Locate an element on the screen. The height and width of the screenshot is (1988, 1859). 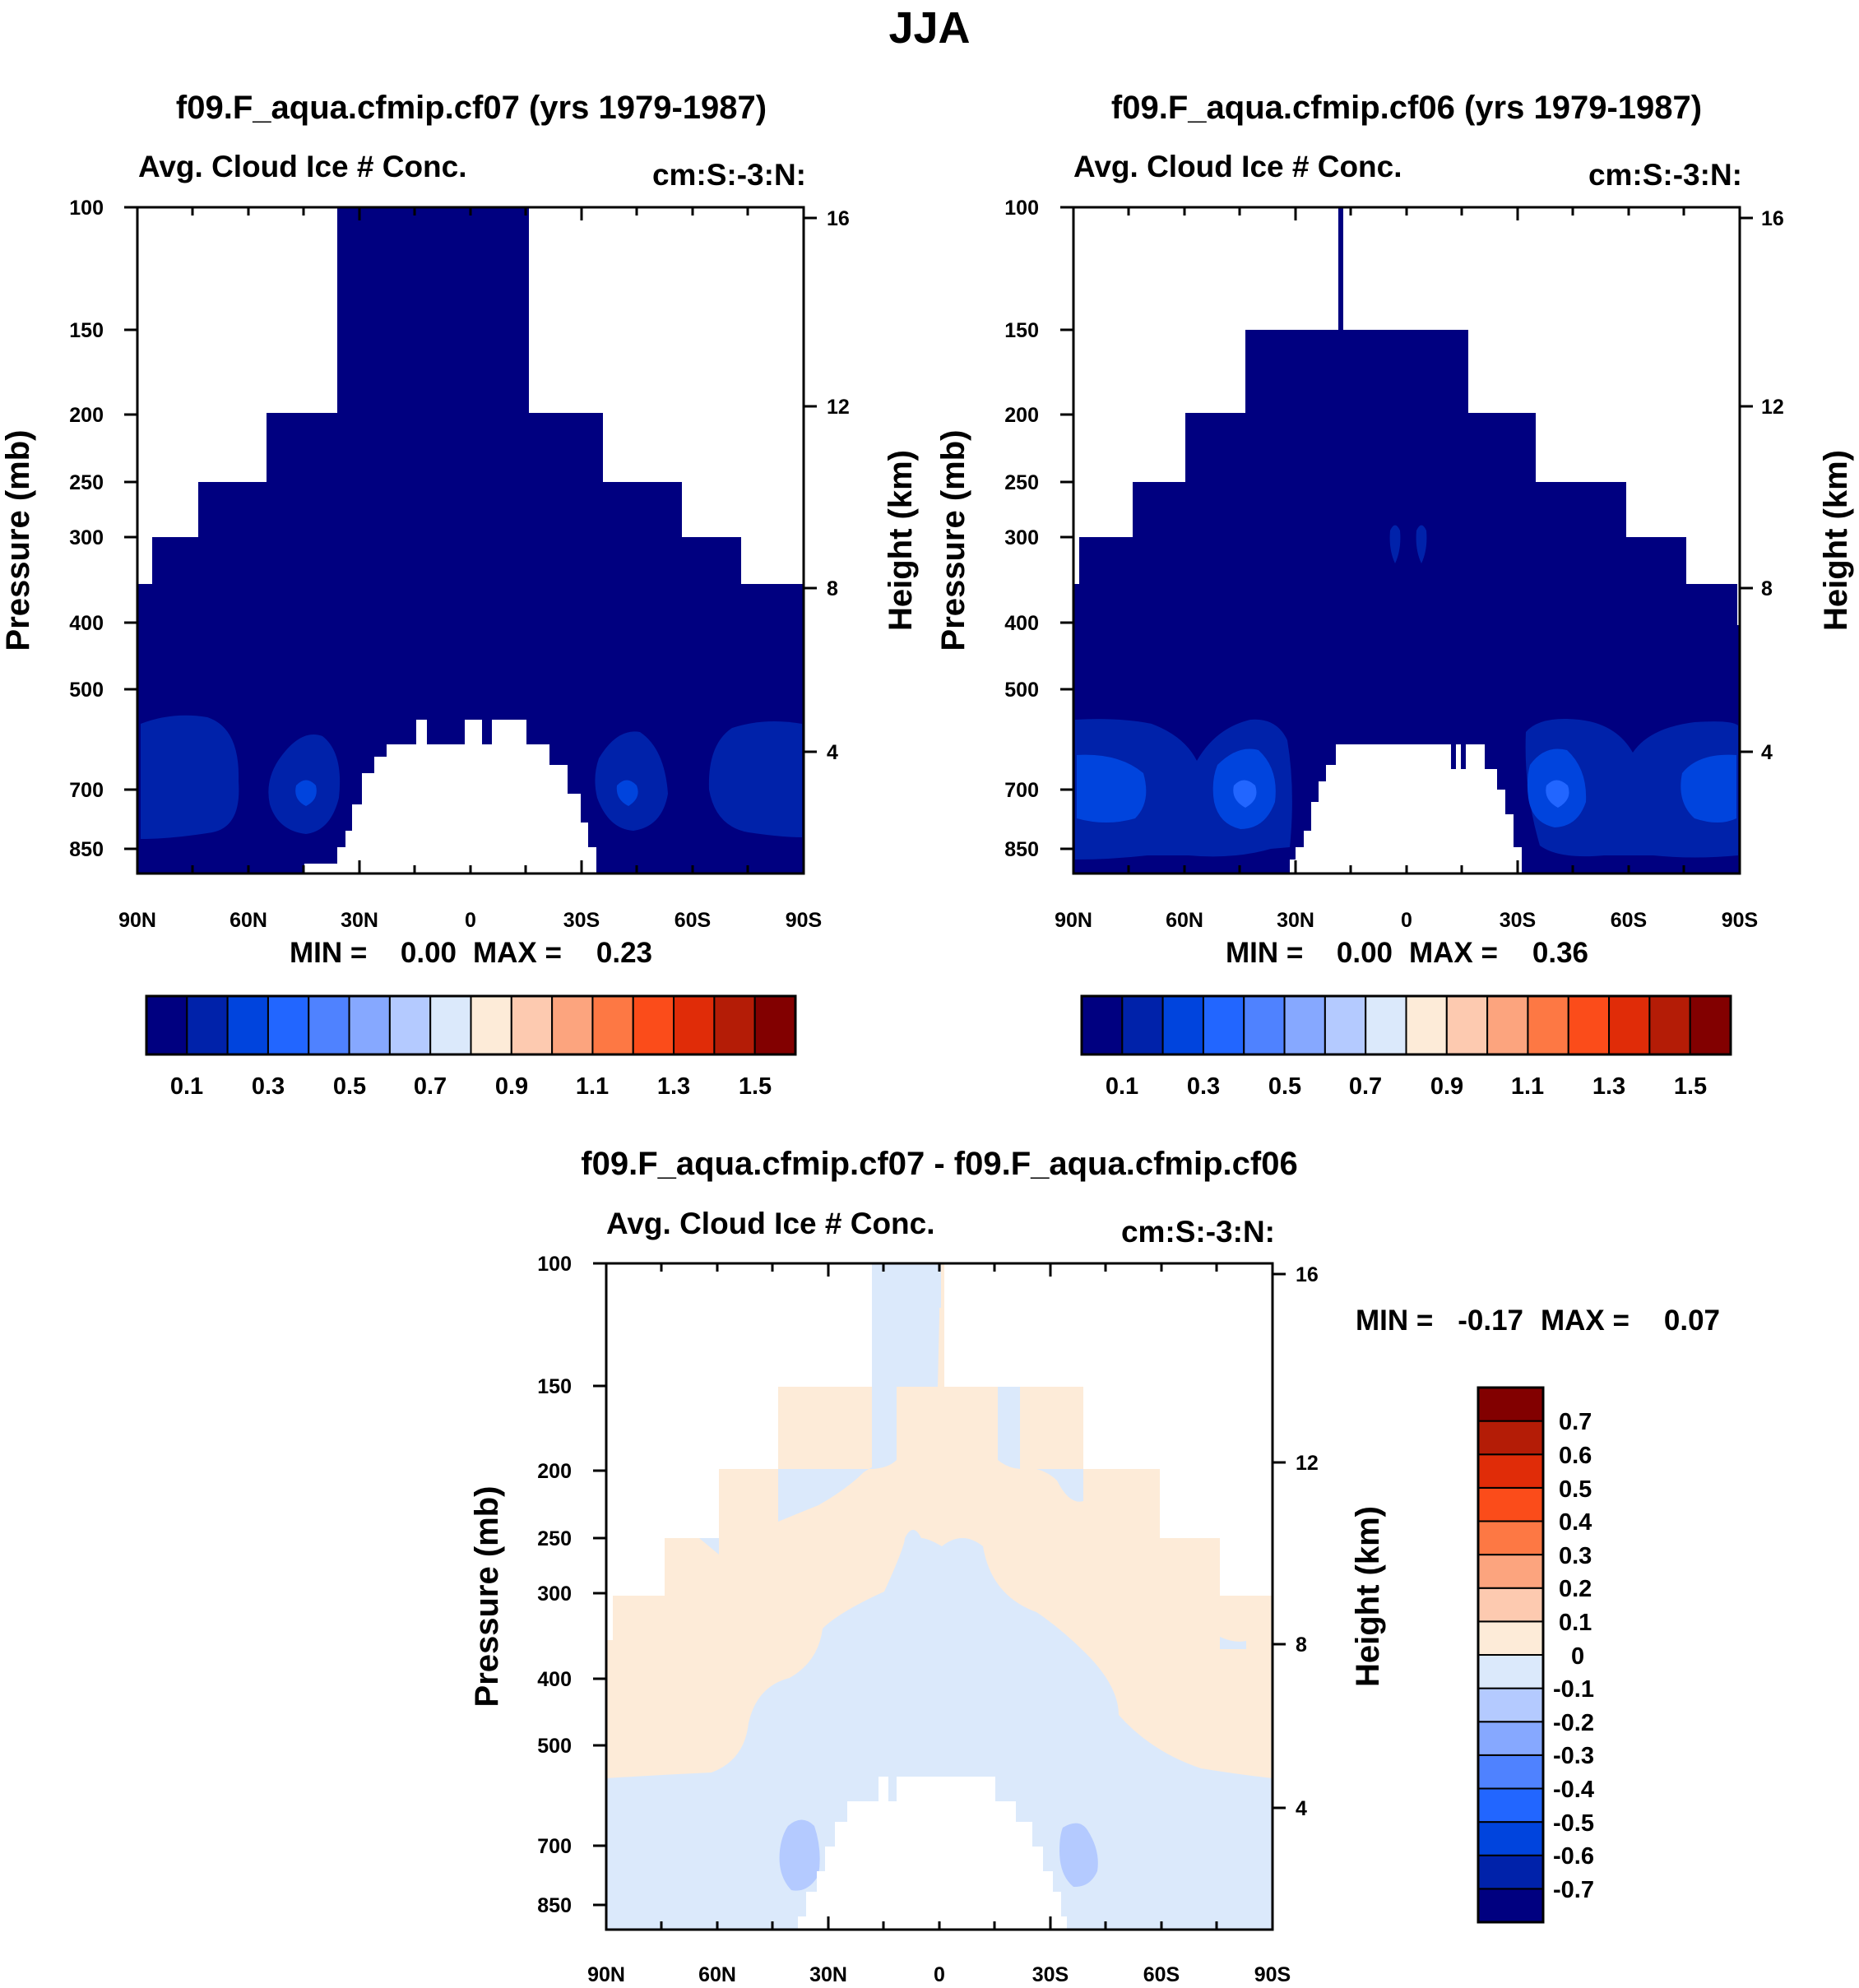
x-tick-label: 90S is located at coordinates (804, 920).